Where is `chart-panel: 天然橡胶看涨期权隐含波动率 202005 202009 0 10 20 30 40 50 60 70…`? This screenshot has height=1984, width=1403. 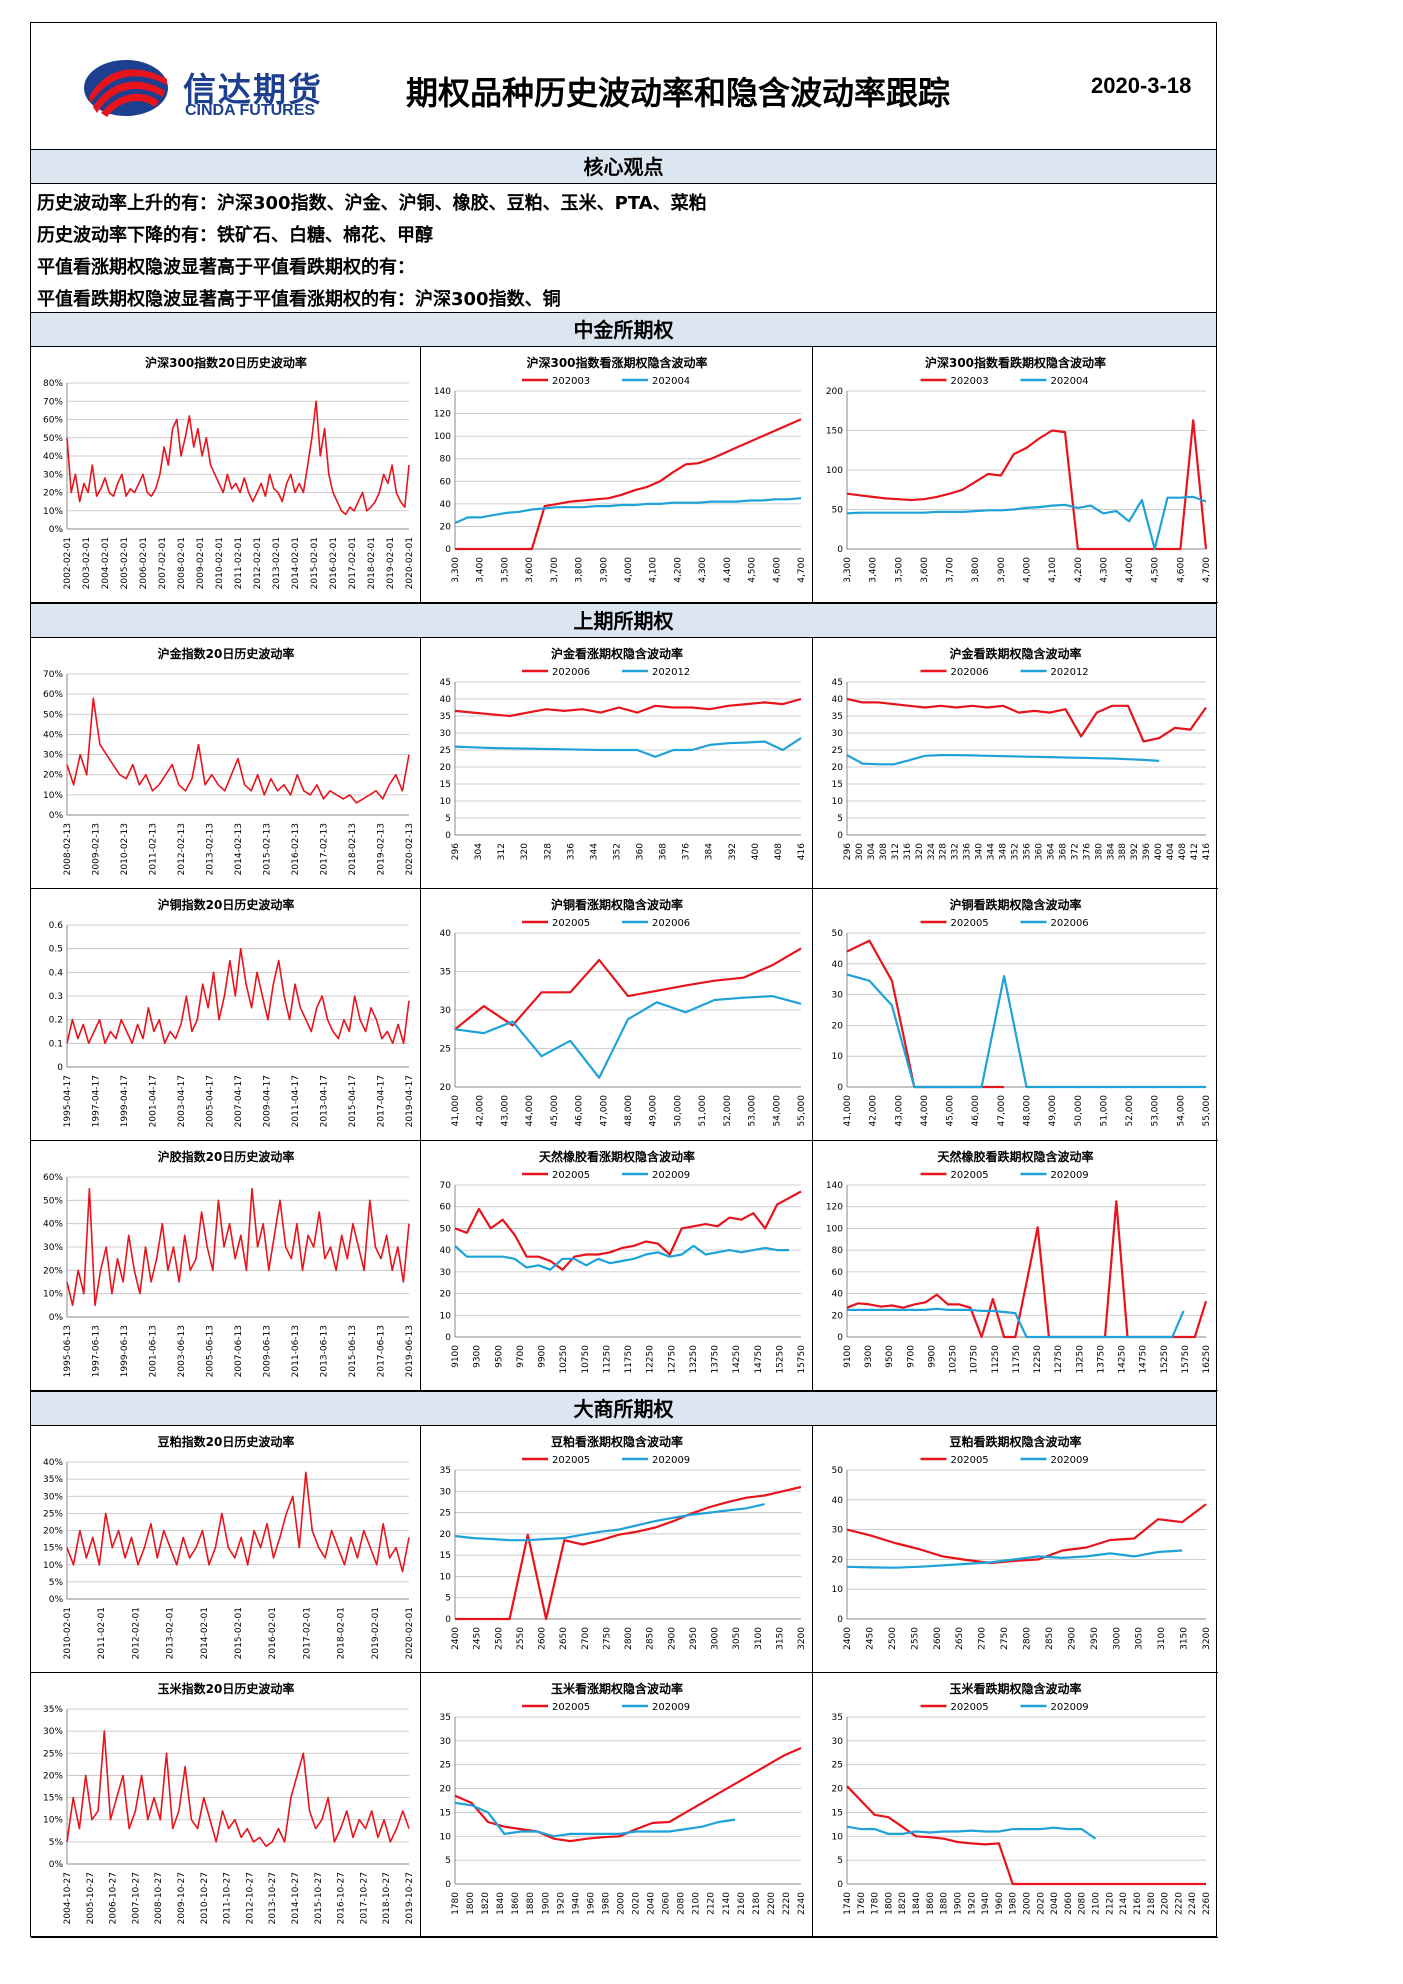 chart-panel: 天然橡胶看涨期权隐含波动率 202005 202009 0 10 20 30 40 50 60 70… is located at coordinates (617, 1266).